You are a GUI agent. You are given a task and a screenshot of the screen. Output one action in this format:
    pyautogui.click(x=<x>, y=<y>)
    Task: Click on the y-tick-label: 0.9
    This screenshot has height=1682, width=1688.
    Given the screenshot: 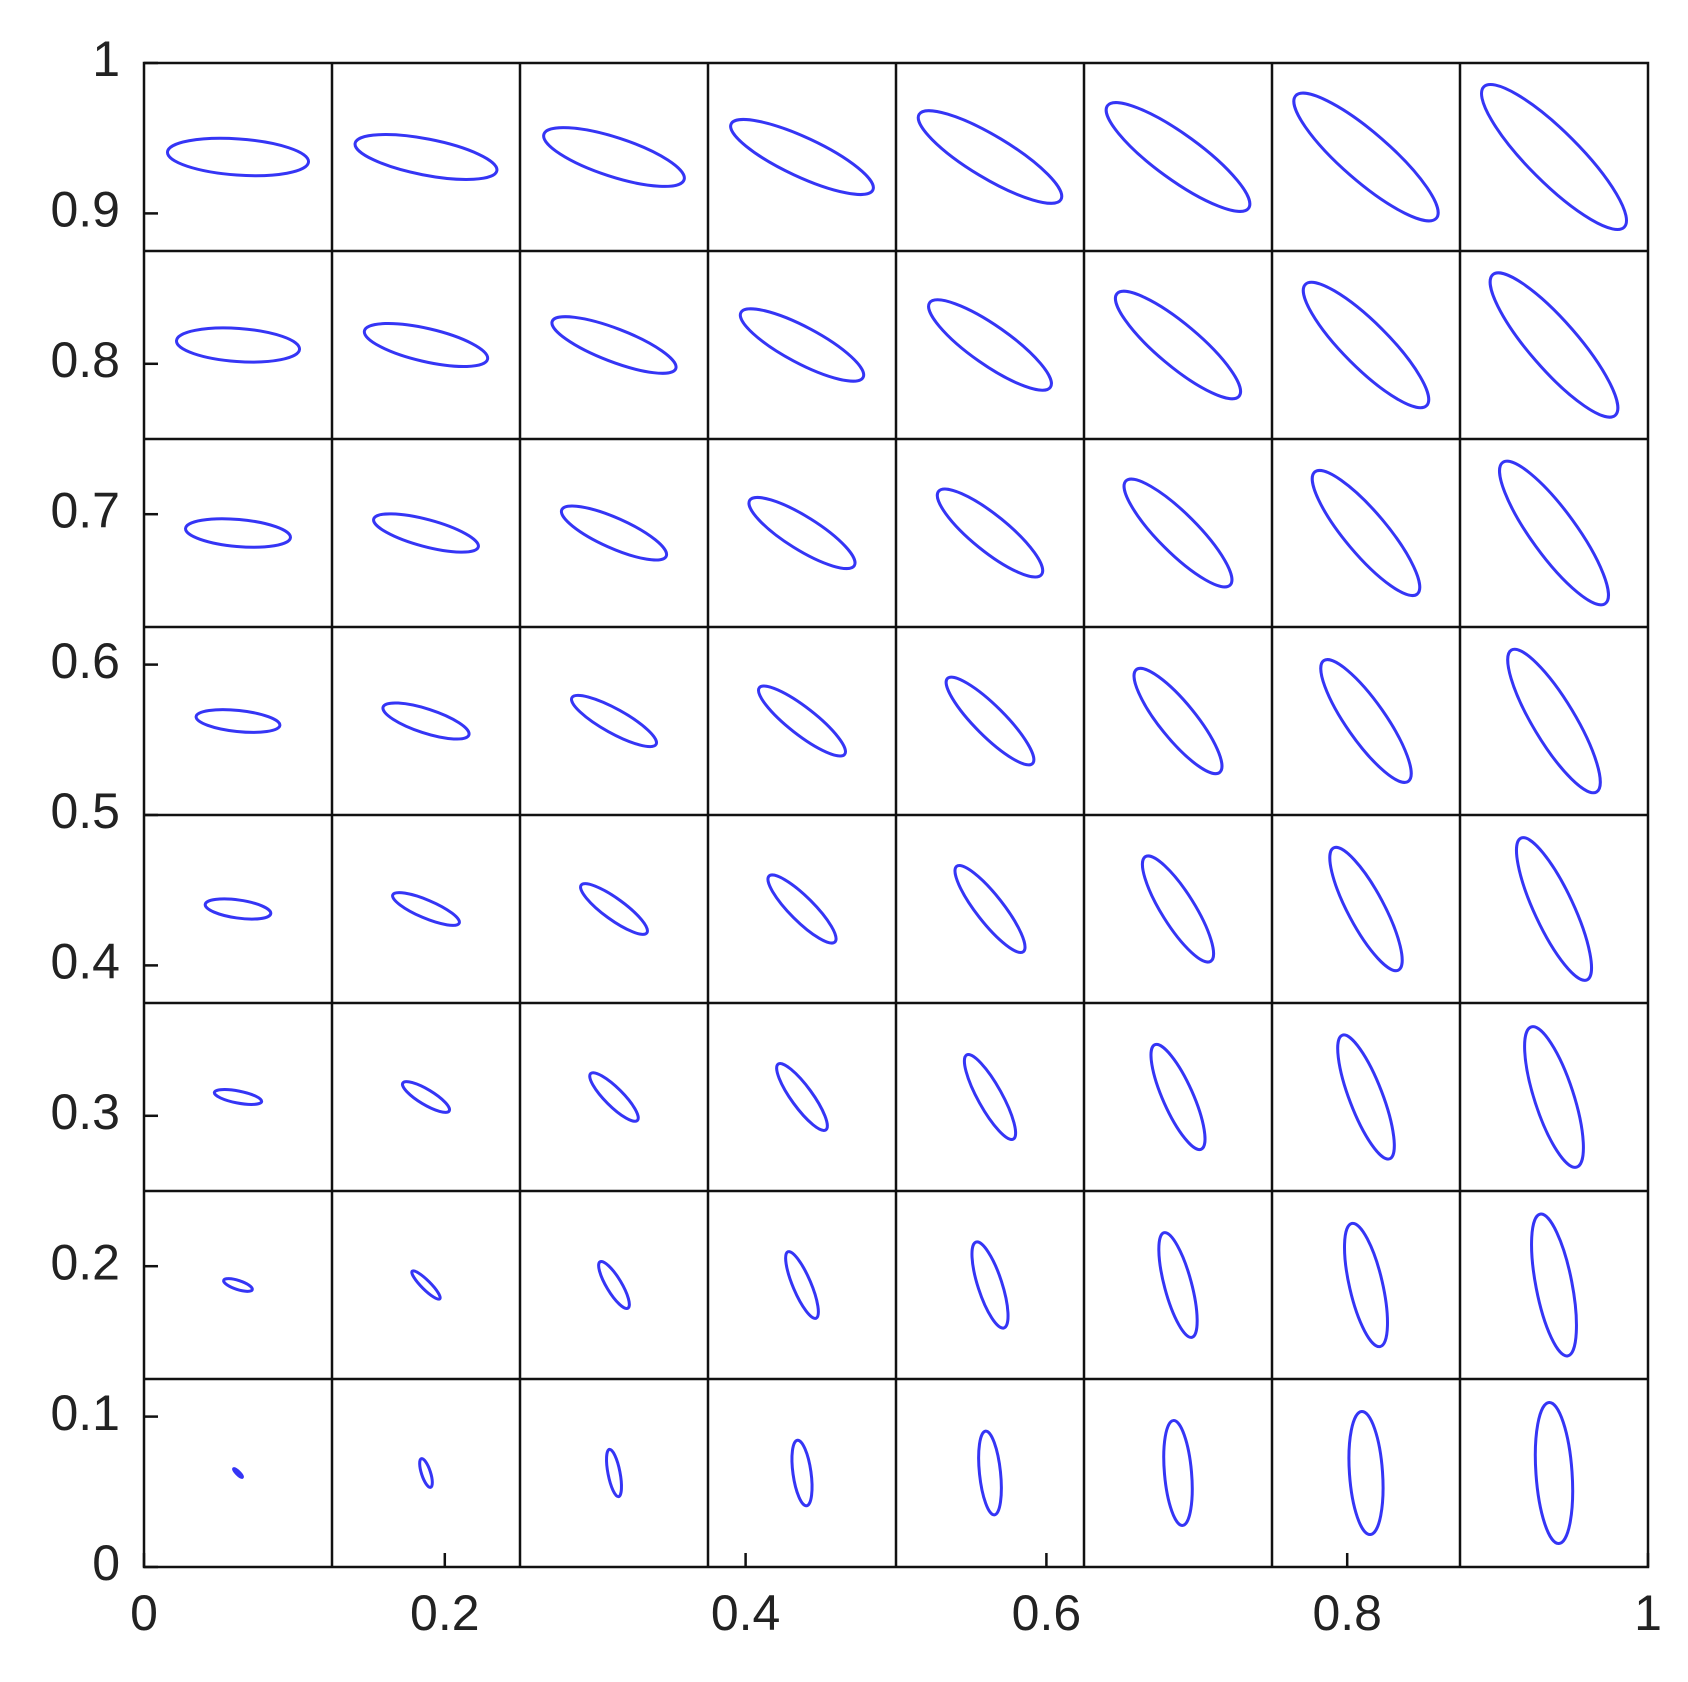 What is the action you would take?
    pyautogui.click(x=85, y=210)
    